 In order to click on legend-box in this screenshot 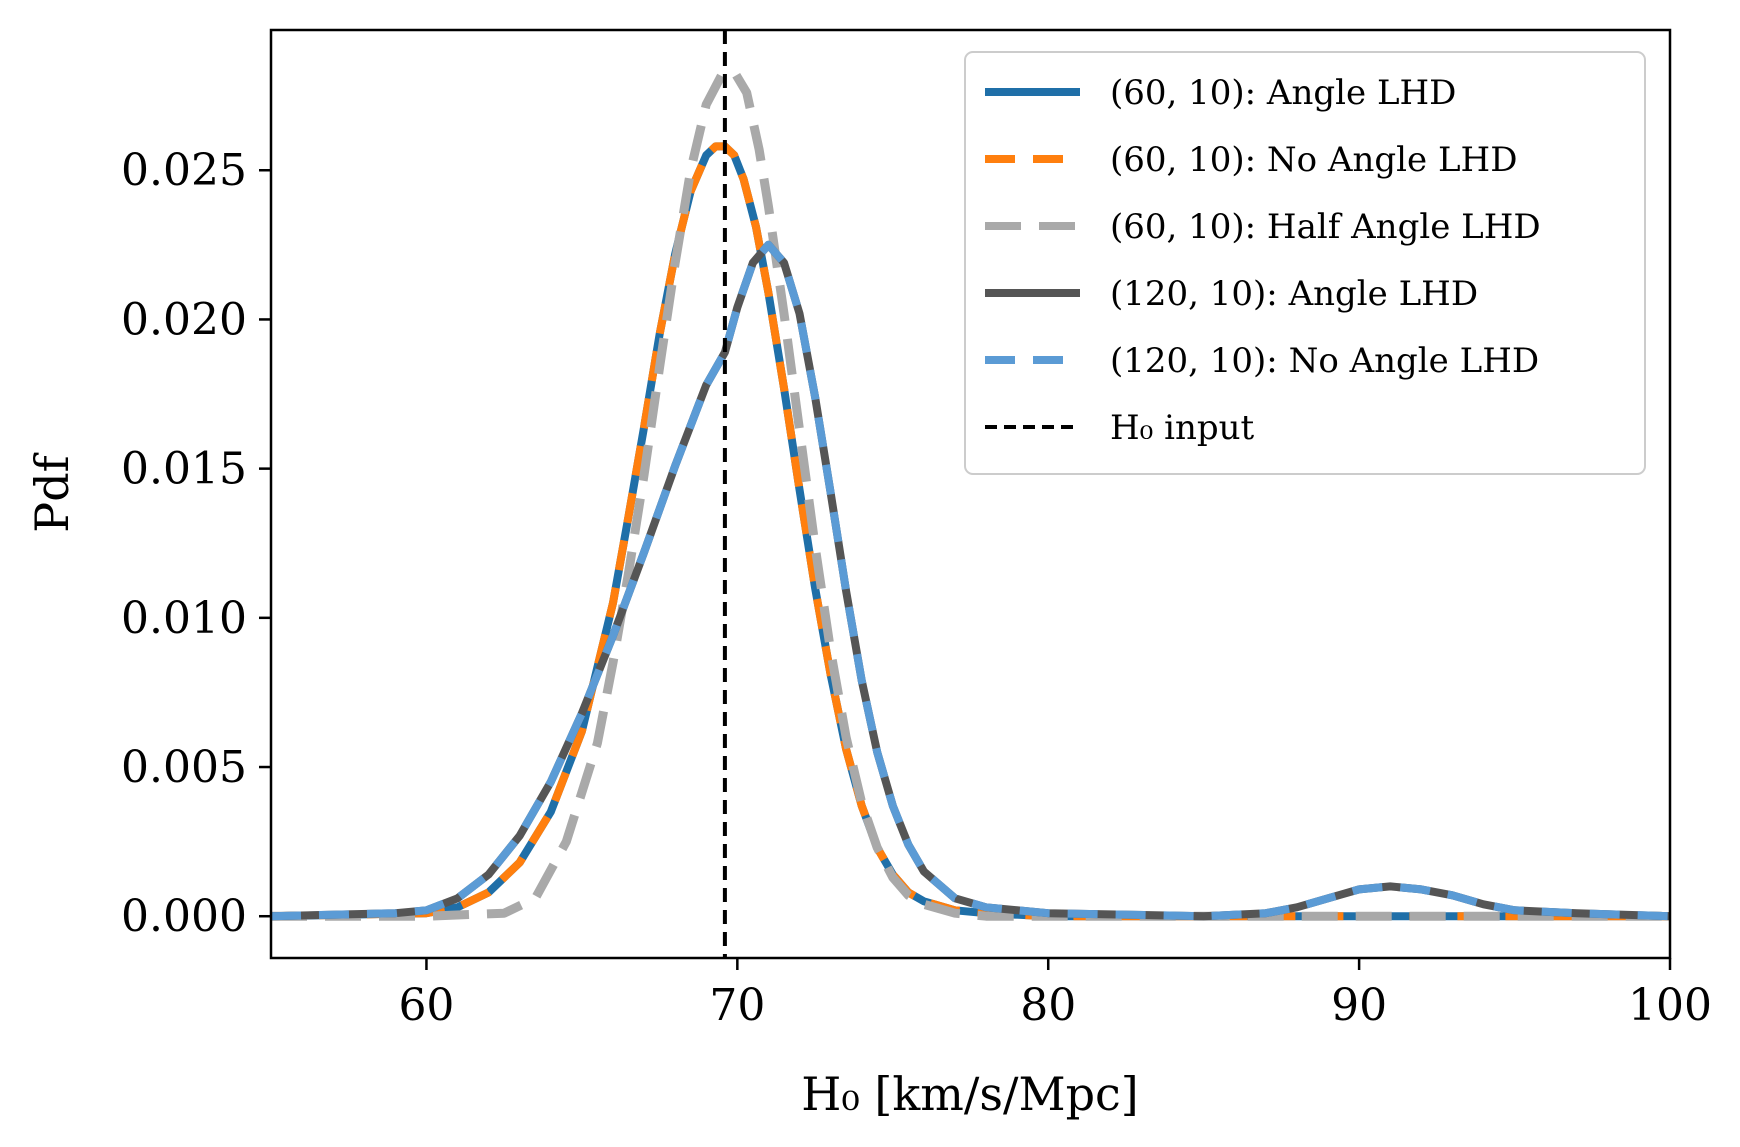, I will do `click(1305, 263)`.